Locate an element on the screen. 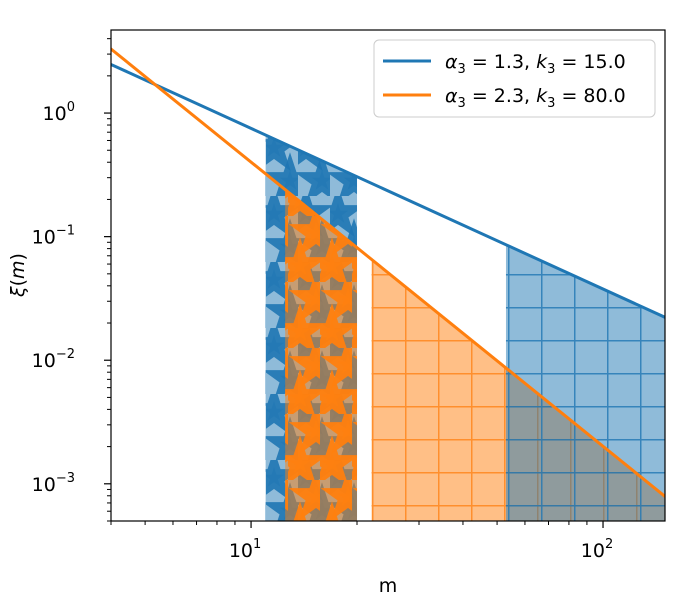 The width and height of the screenshot is (700, 604). y-axis-ticks: 10⁰ 10⁻¹ 10⁻² 10⁻³ is located at coordinates (71, 280).